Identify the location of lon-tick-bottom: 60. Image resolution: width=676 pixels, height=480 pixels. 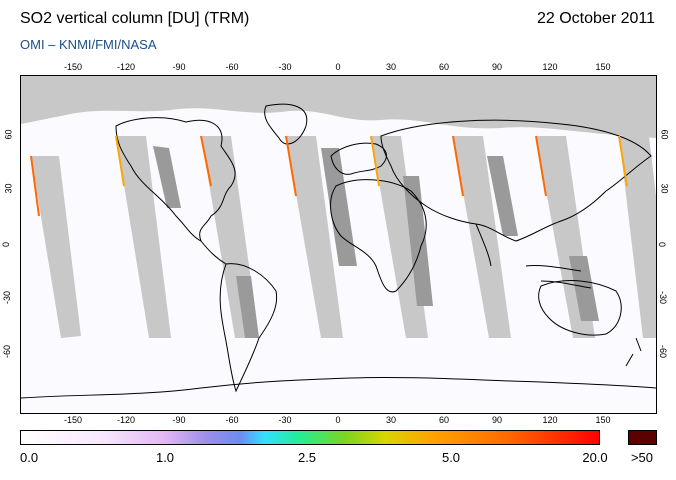
(444, 420).